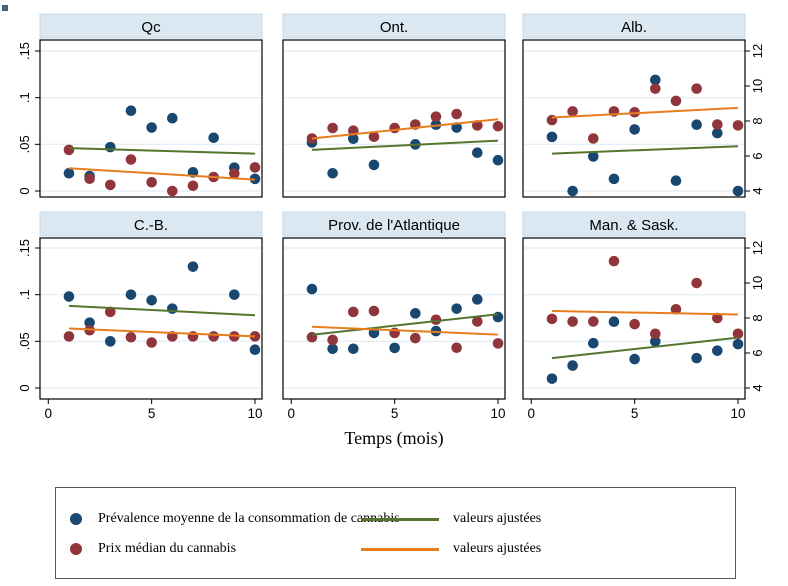 The image size is (788, 586). What do you see at coordinates (140, 105) in the screenshot?
I see `panel-qc: Qc 0 .05 .1 .15` at bounding box center [140, 105].